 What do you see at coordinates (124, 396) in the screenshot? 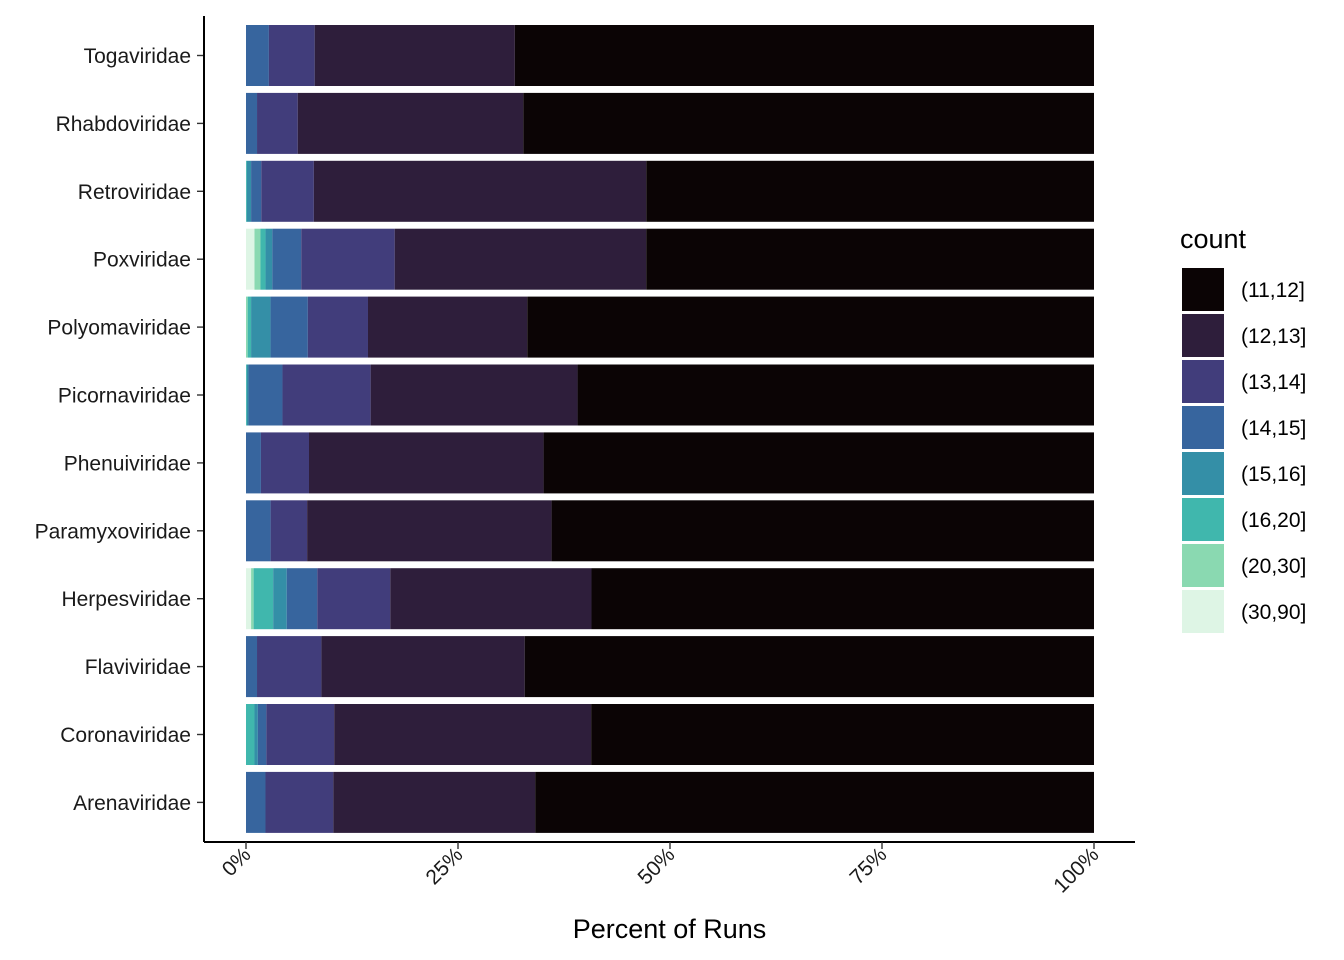
I see `y-tick-label: Picornaviridae` at bounding box center [124, 396].